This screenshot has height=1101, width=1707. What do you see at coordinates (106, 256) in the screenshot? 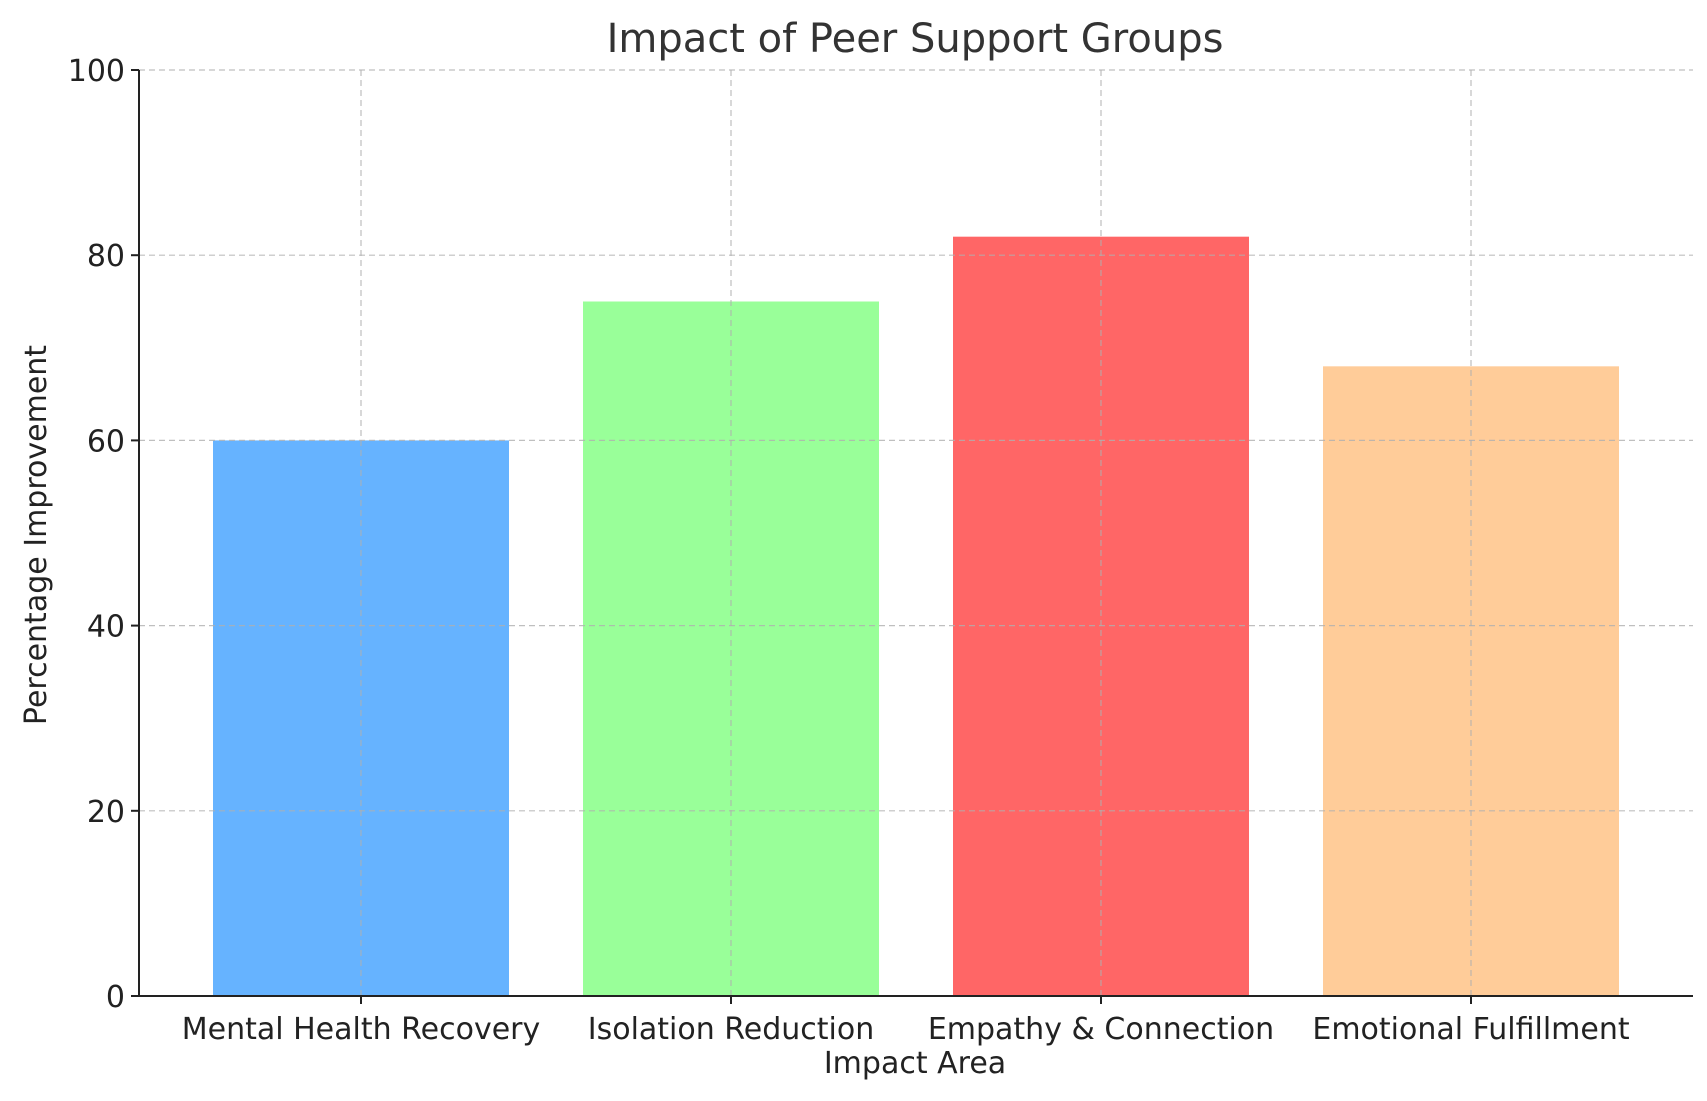
I see `y-tick-label-5: 80` at bounding box center [106, 256].